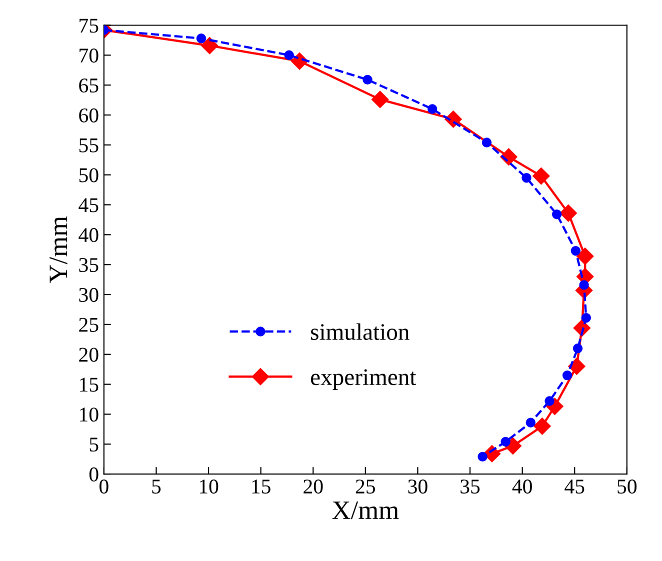 The height and width of the screenshot is (561, 662). What do you see at coordinates (88, 115) in the screenshot?
I see `y-tick-label: 60` at bounding box center [88, 115].